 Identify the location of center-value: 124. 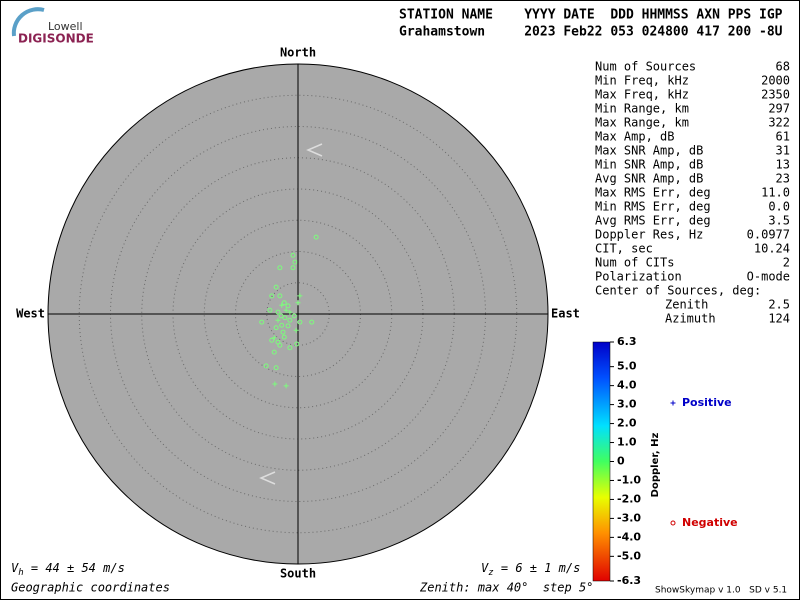
(779, 319).